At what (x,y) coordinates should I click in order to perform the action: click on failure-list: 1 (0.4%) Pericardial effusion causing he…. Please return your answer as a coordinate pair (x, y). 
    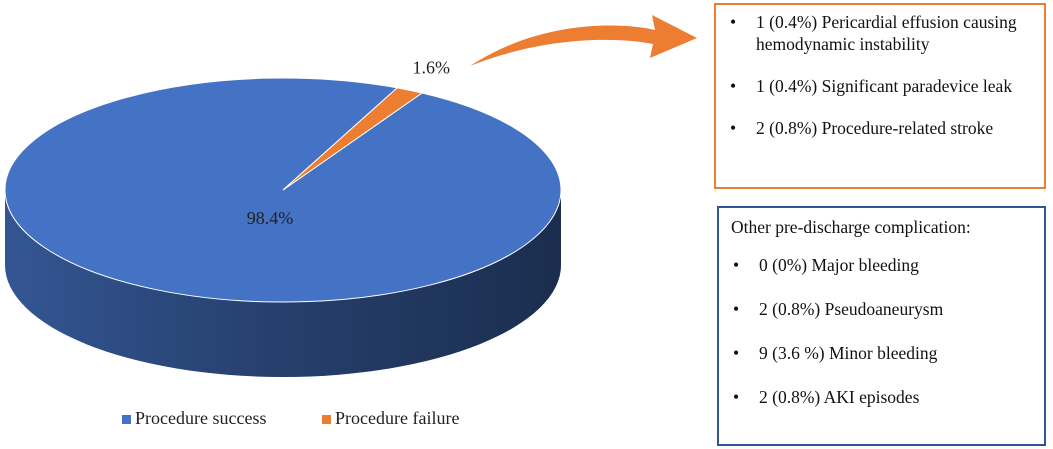
    Looking at the image, I should click on (880, 75).